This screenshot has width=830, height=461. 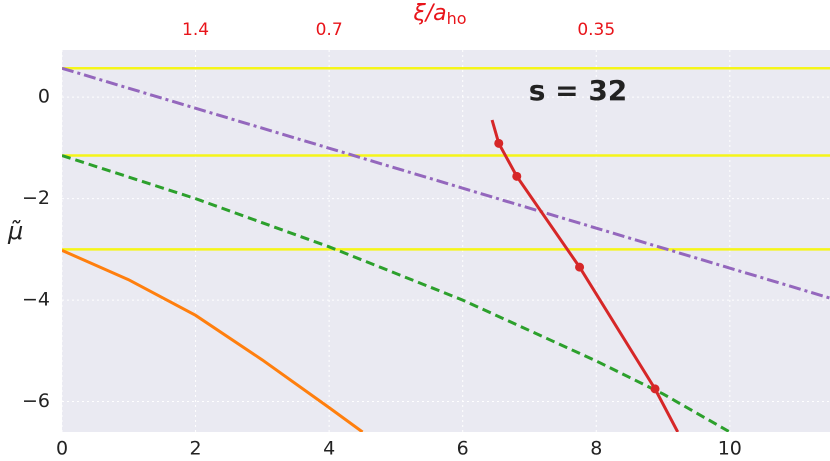 What do you see at coordinates (213, 340) in the screenshot?
I see `data-line` at bounding box center [213, 340].